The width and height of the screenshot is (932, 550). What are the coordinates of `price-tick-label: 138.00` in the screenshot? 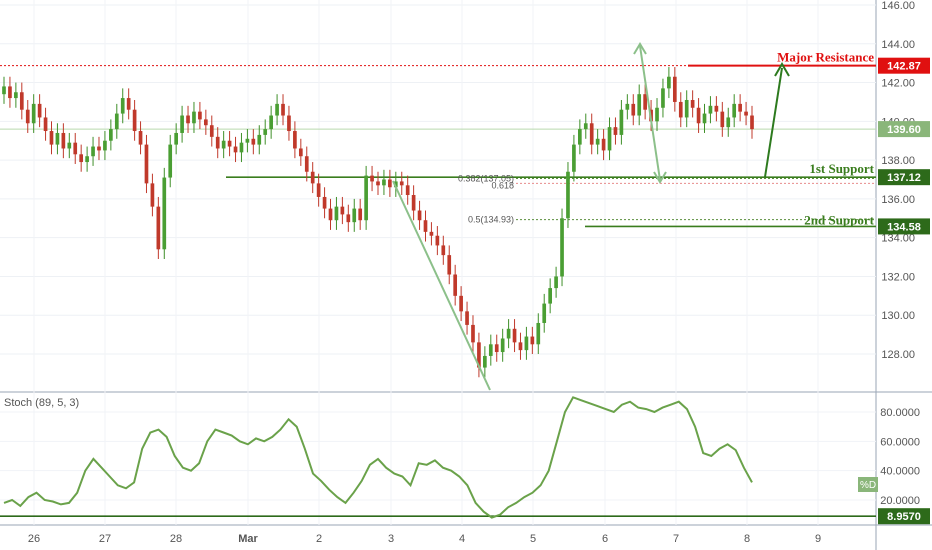 It's located at (898, 161).